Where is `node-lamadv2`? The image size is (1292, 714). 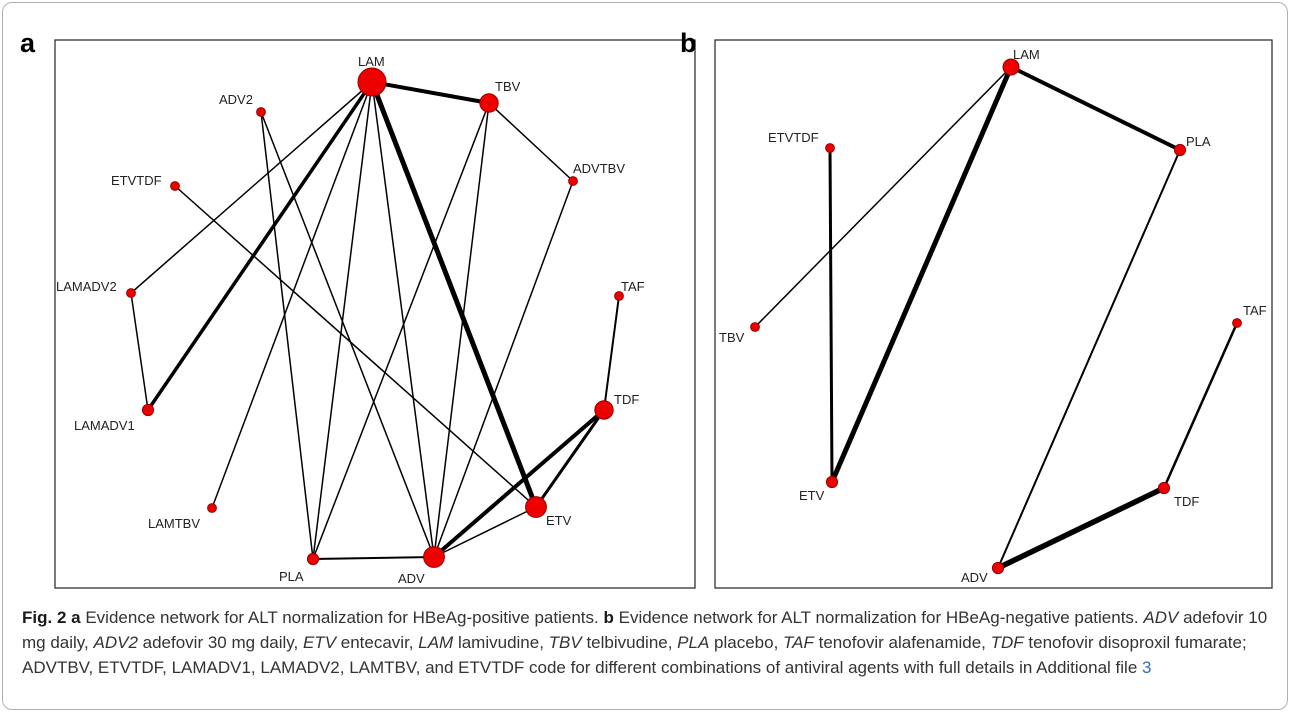 node-lamadv2 is located at coordinates (131, 293).